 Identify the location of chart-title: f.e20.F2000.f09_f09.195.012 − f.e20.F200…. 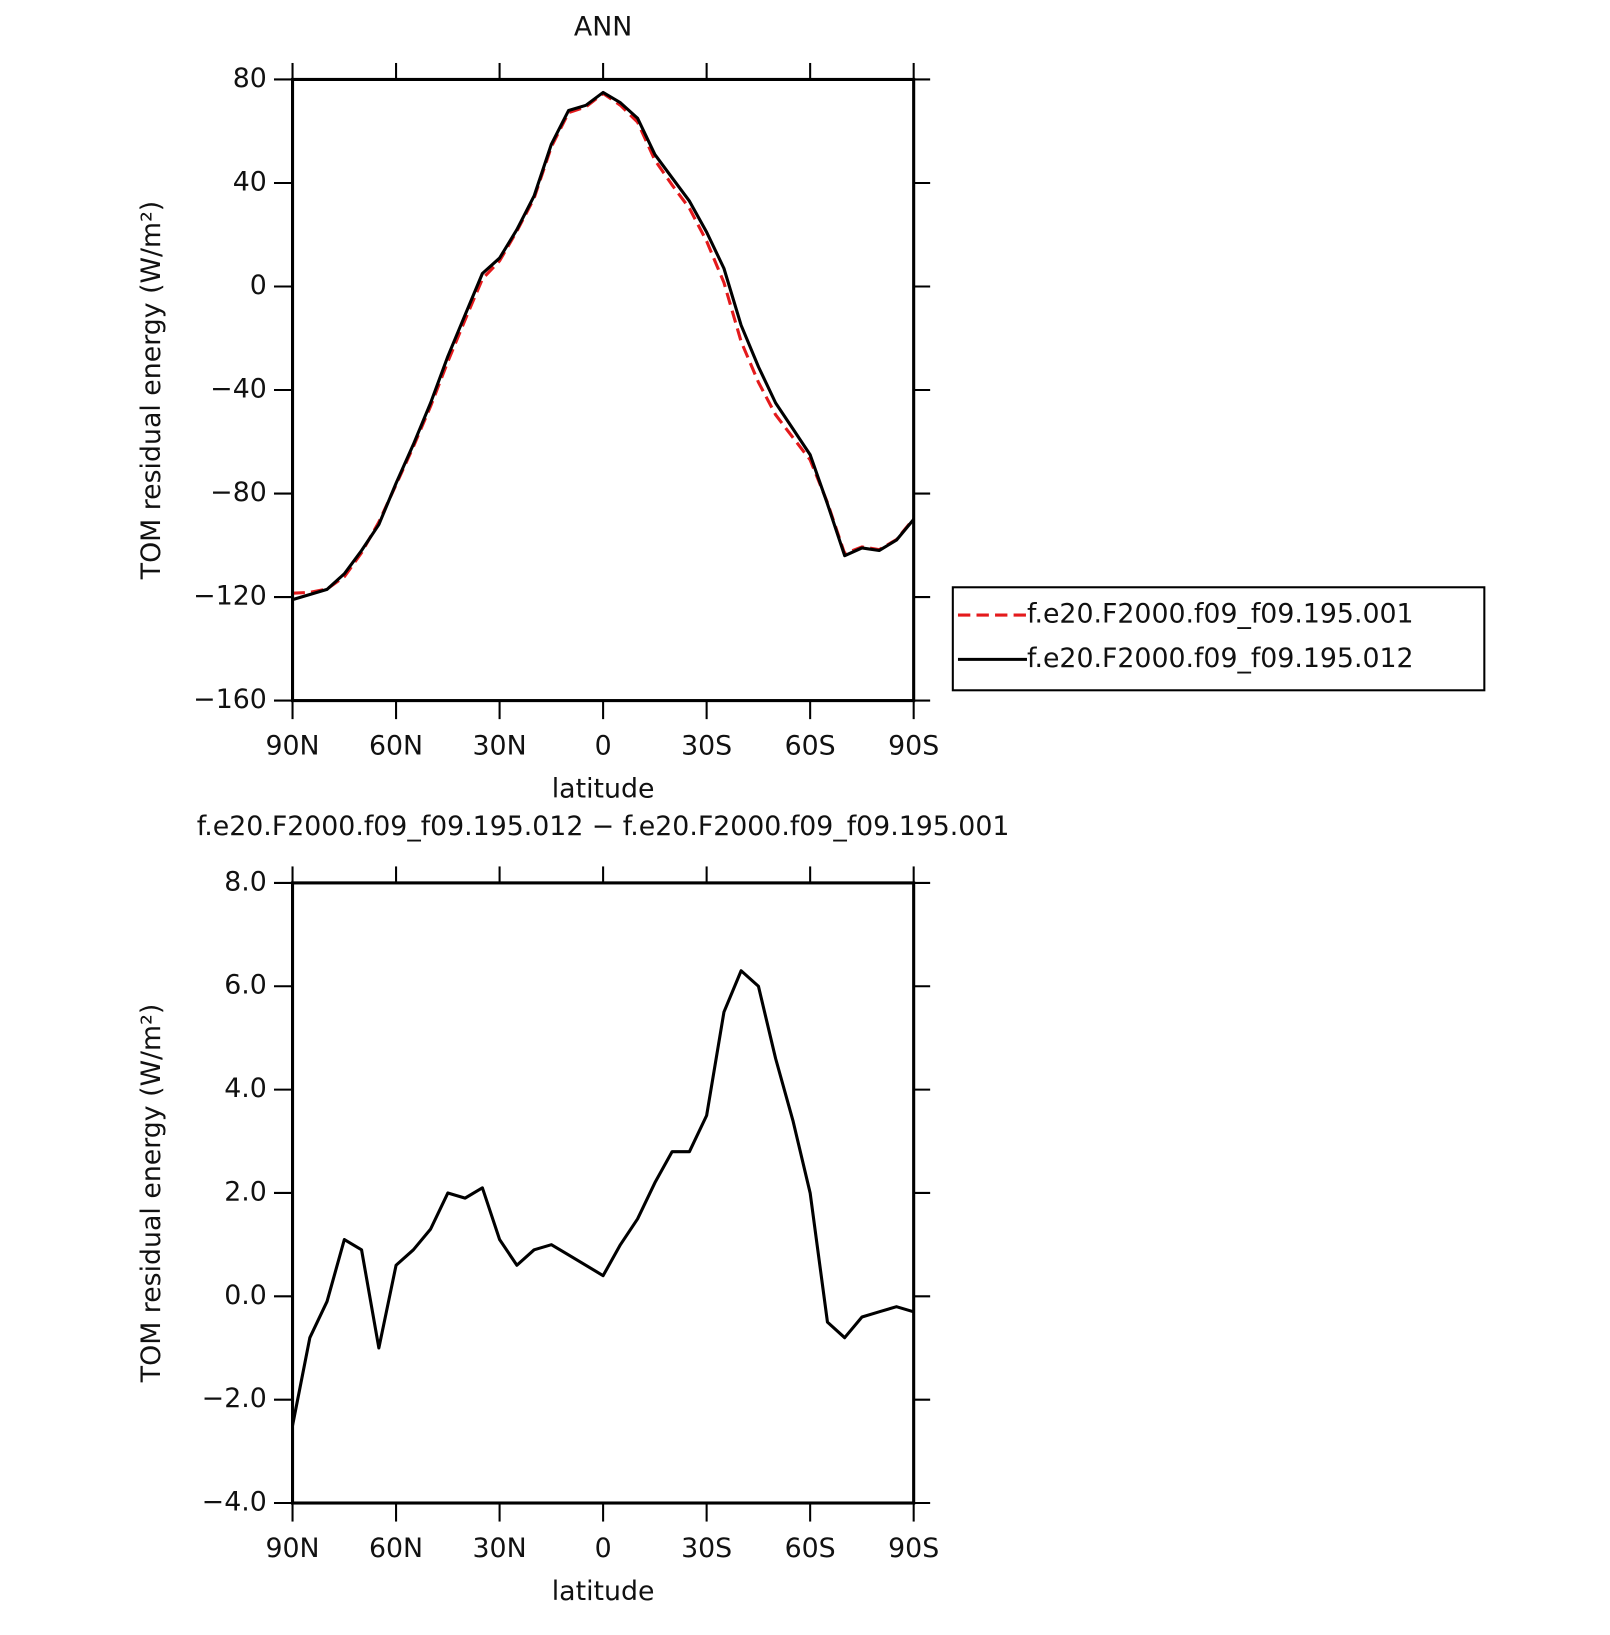
(603, 826).